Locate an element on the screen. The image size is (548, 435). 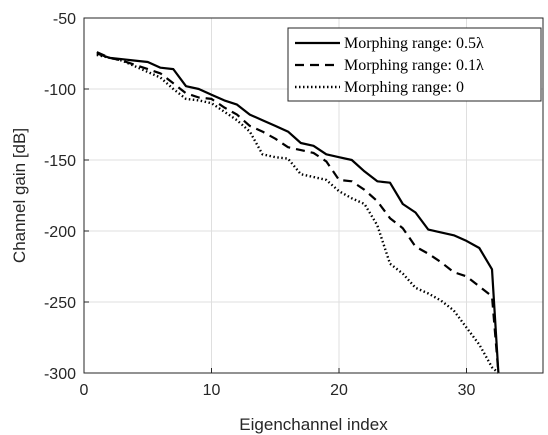
x-tick-label: 0 is located at coordinates (84, 390).